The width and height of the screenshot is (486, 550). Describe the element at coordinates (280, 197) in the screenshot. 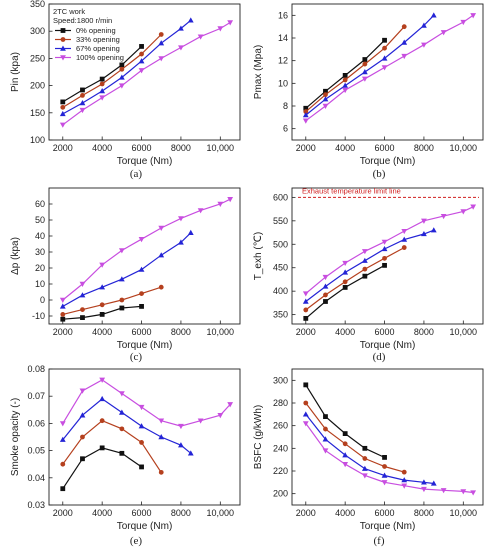

I see `y-tick-label: 600` at that location.